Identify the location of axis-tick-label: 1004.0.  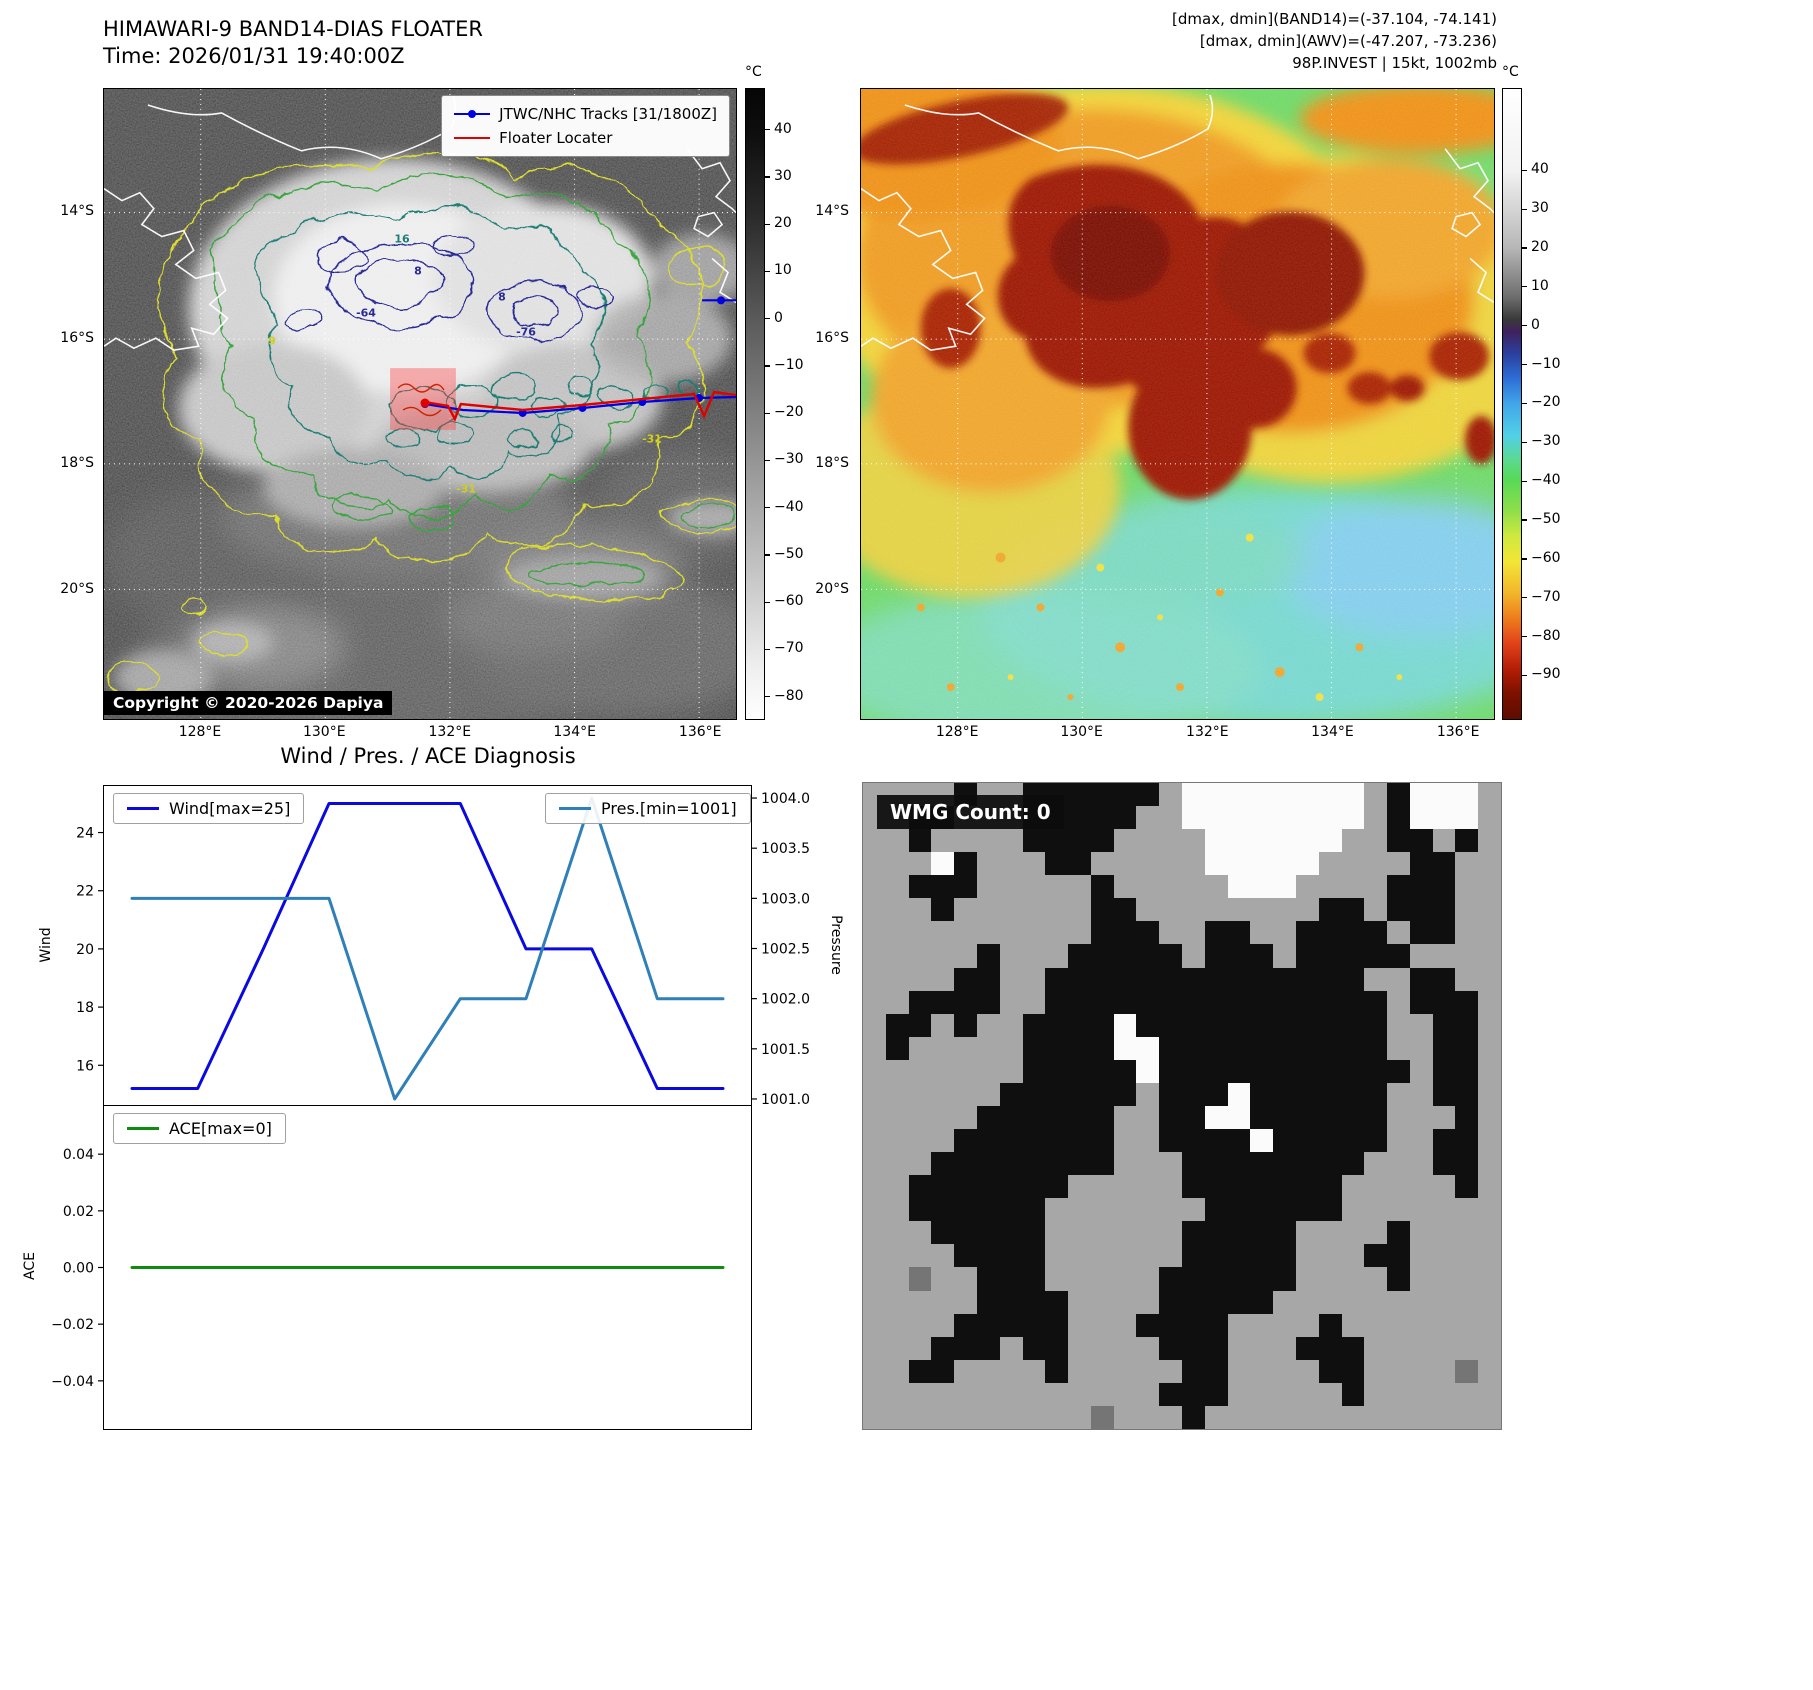
(785, 799).